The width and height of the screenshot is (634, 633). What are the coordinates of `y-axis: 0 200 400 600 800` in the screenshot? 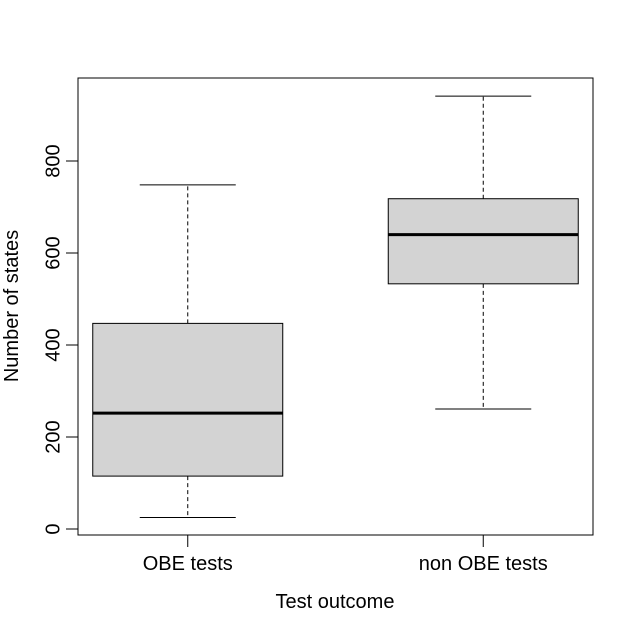 It's located at (60, 339).